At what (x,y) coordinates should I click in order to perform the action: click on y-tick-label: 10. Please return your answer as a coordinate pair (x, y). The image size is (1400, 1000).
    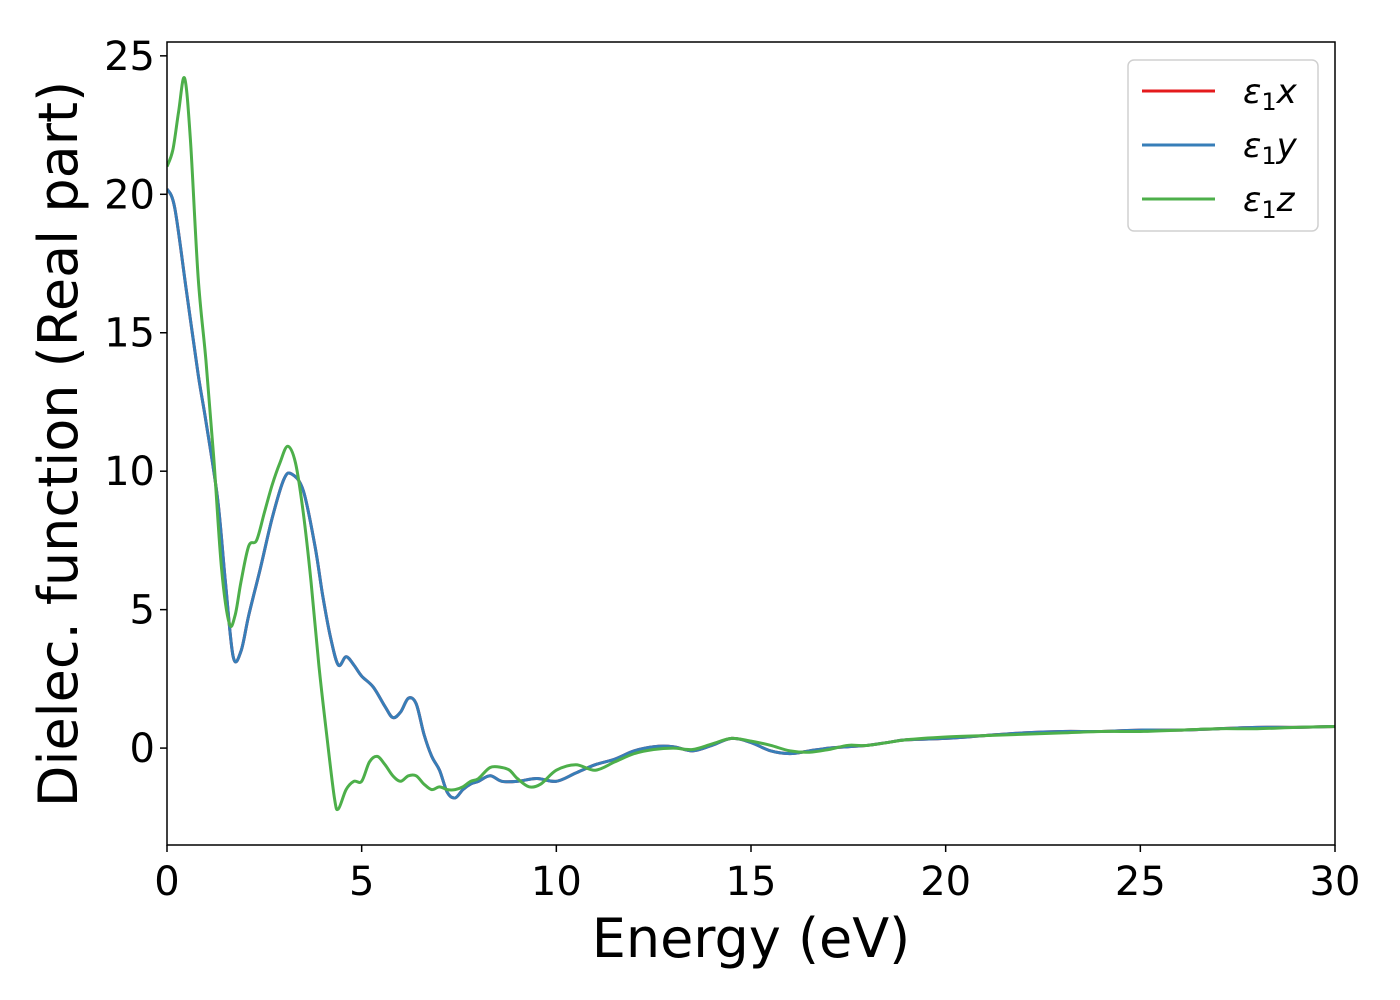
    Looking at the image, I should click on (129, 472).